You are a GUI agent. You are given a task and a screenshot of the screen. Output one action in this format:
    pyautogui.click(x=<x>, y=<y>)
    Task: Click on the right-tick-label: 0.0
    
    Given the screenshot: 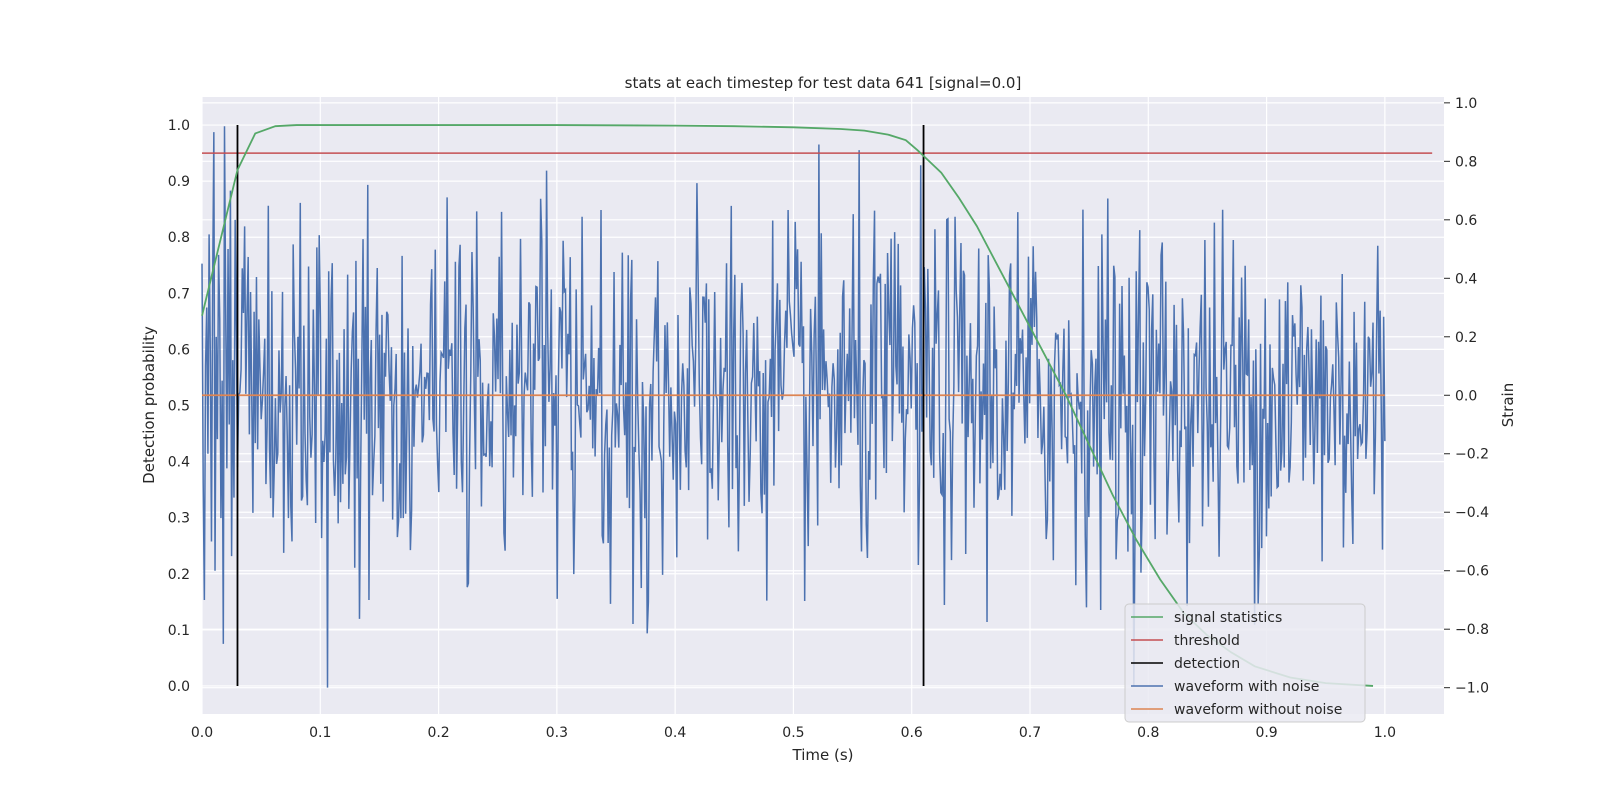 What is the action you would take?
    pyautogui.click(x=1466, y=396)
    